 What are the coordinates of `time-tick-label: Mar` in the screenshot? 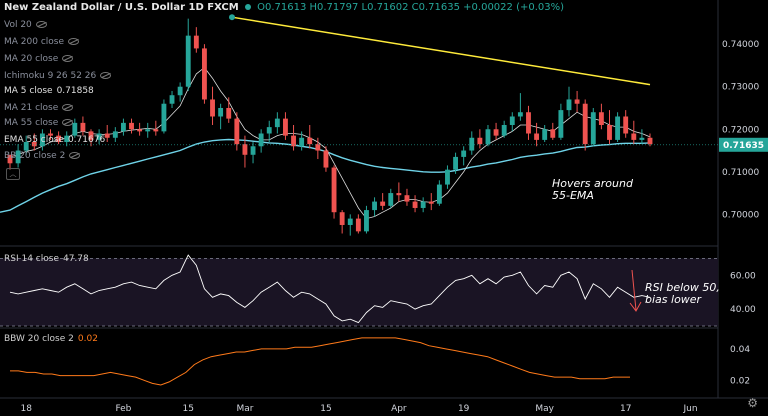 It's located at (244, 409).